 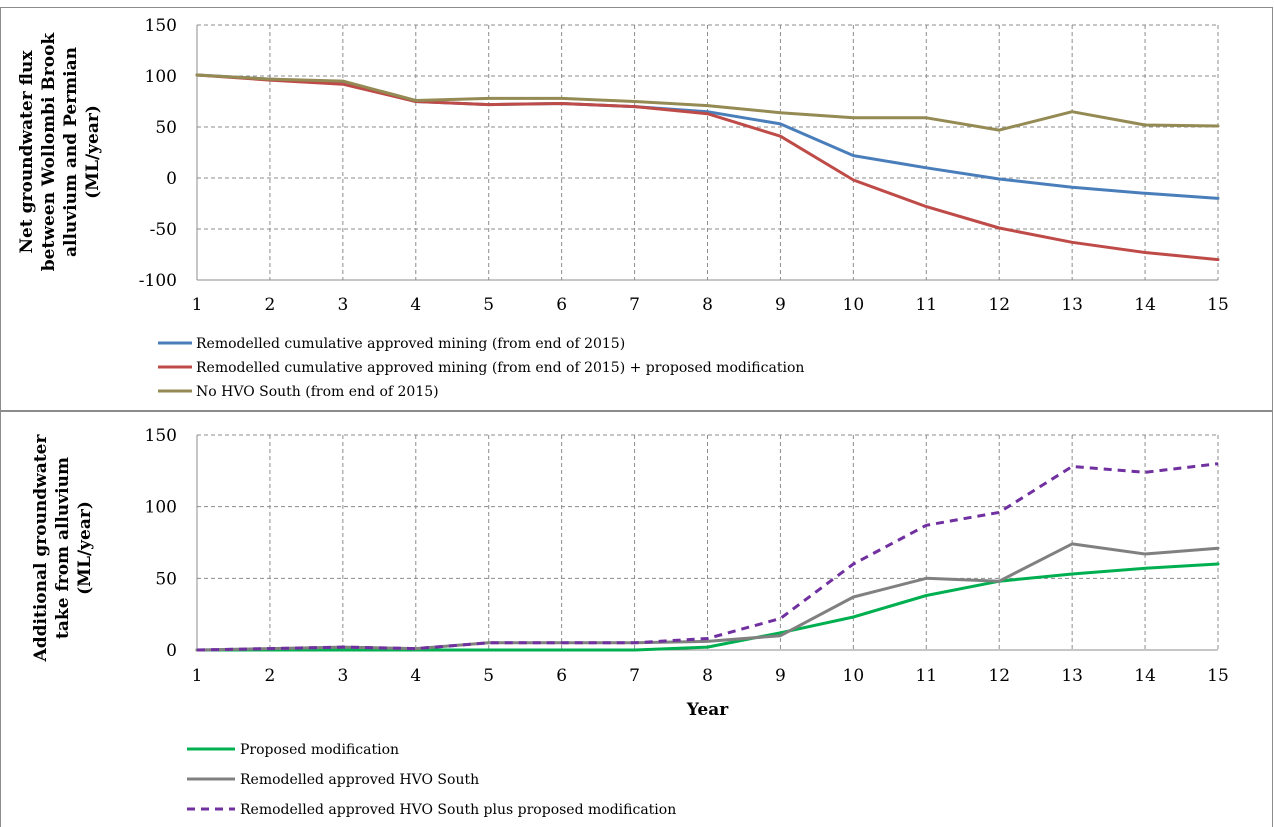 What do you see at coordinates (1072, 305) in the screenshot?
I see `top-x-tick-label: 13` at bounding box center [1072, 305].